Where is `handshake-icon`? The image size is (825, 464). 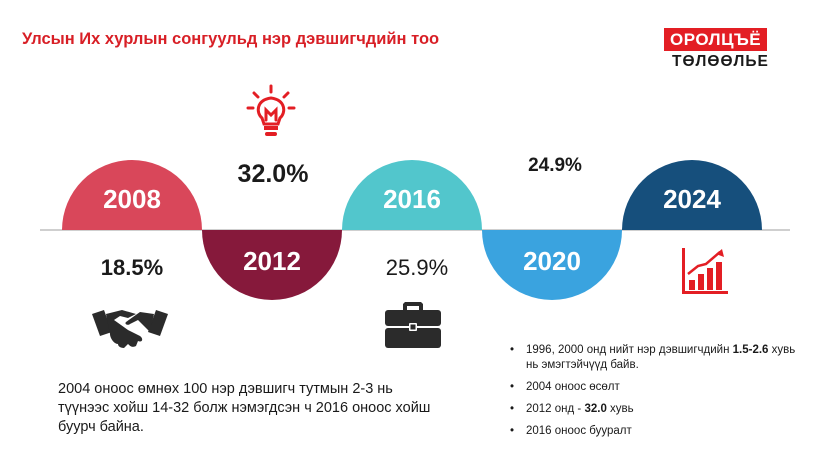
handshake-icon is located at coordinates (130, 329).